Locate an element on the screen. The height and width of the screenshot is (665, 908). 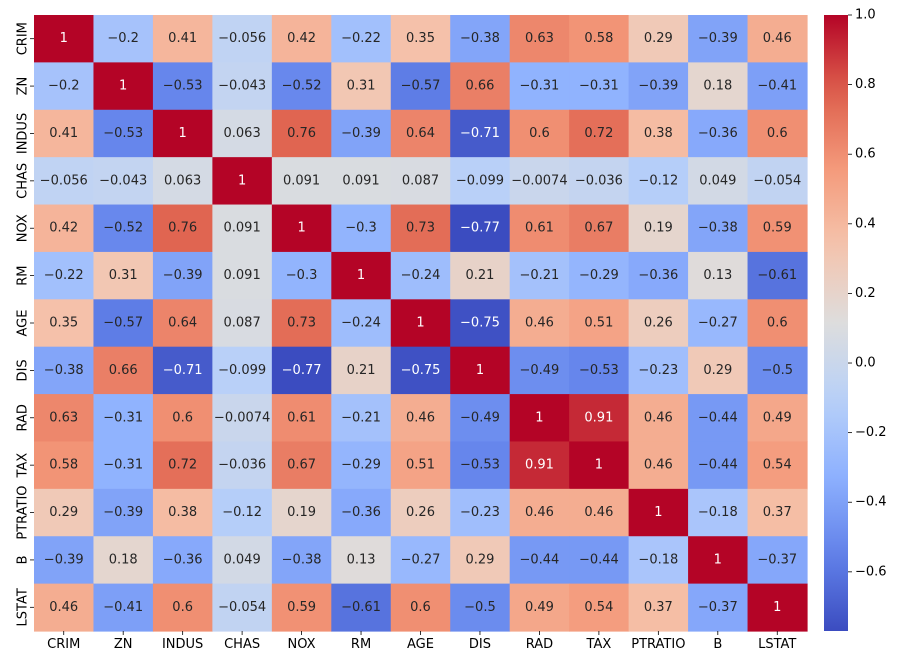
colorbar-tick-label: 0.2 is located at coordinates (865, 293).